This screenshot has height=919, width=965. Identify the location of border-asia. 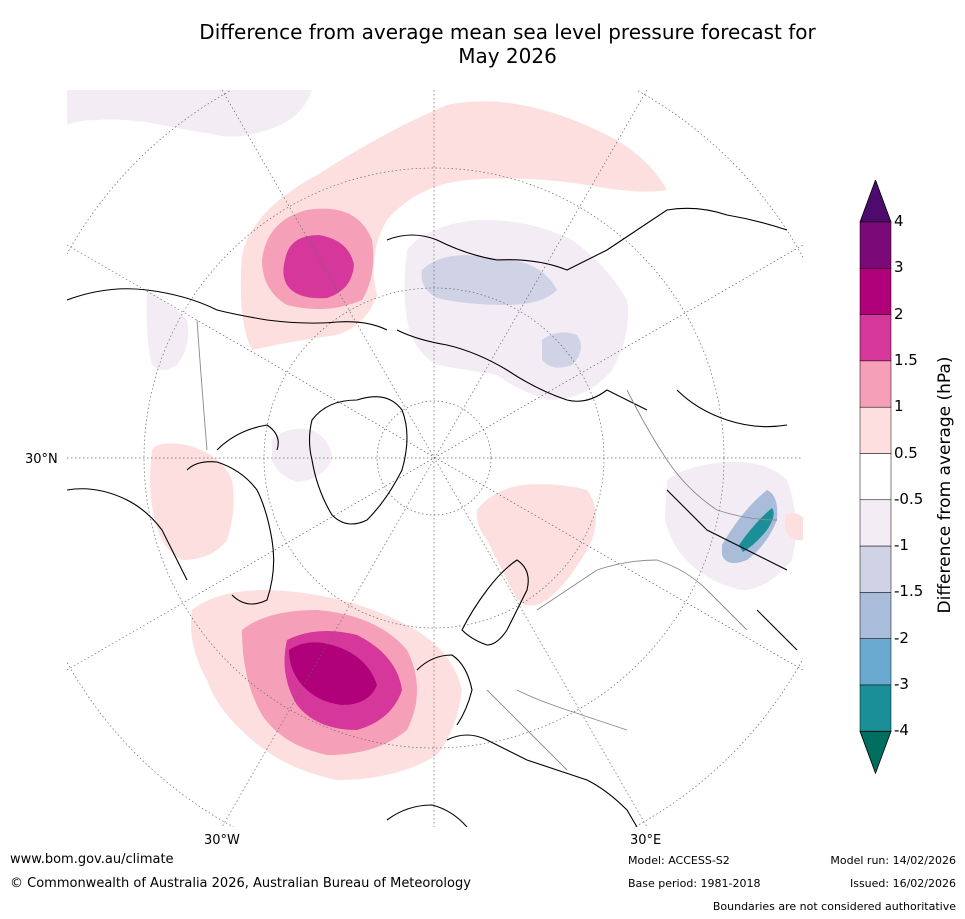
(702, 455).